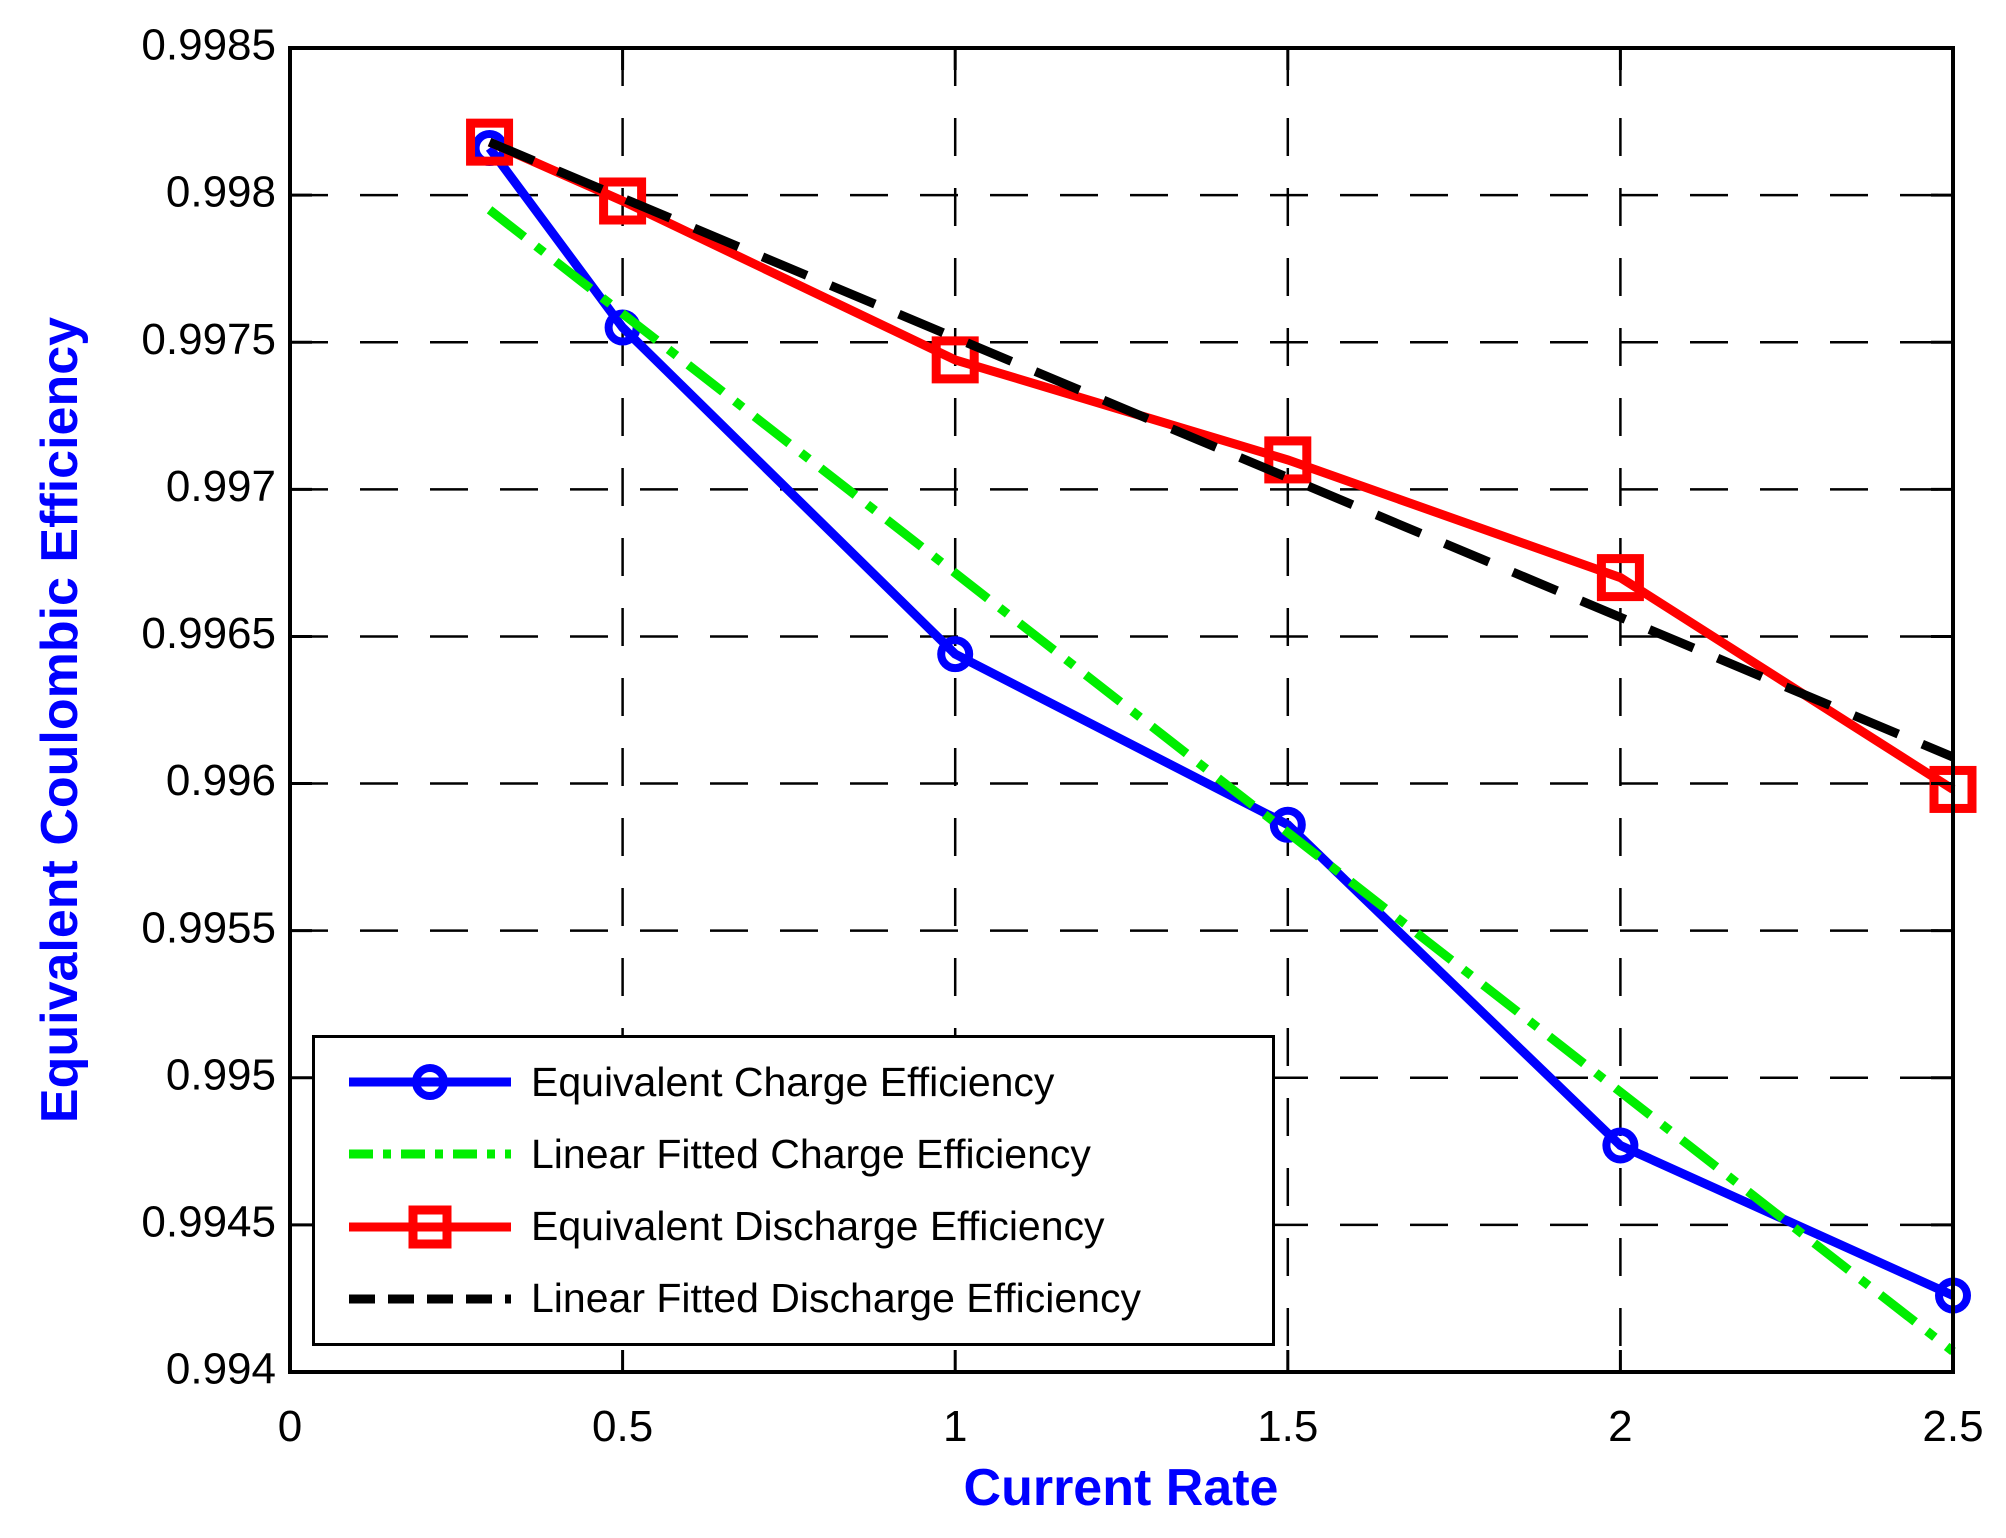 This screenshot has height=1538, width=2006. Describe the element at coordinates (622, 1426) in the screenshot. I see `x-tick-label: 0.5` at that location.